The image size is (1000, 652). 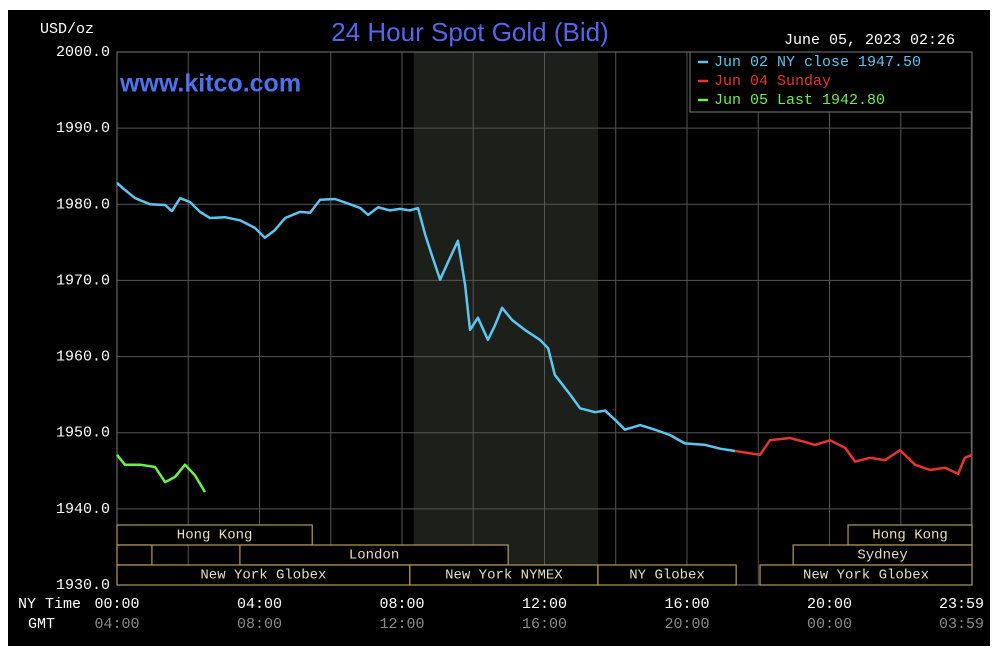 What do you see at coordinates (83, 509) in the screenshot?
I see `y-tick-label: 1940.0` at bounding box center [83, 509].